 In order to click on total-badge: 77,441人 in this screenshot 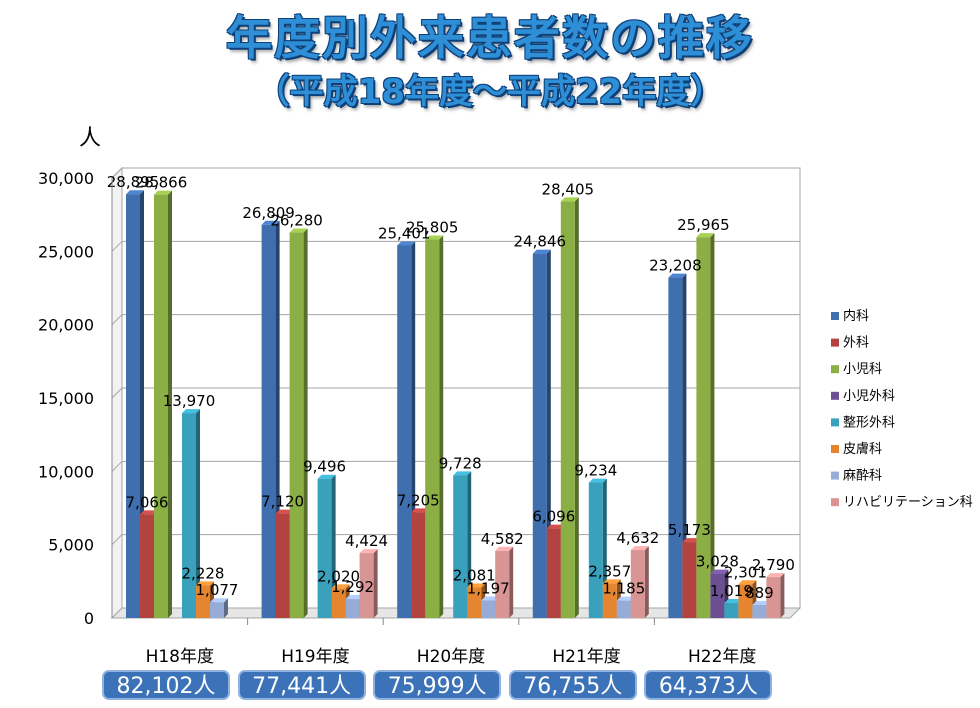, I will do `click(301, 685)`.